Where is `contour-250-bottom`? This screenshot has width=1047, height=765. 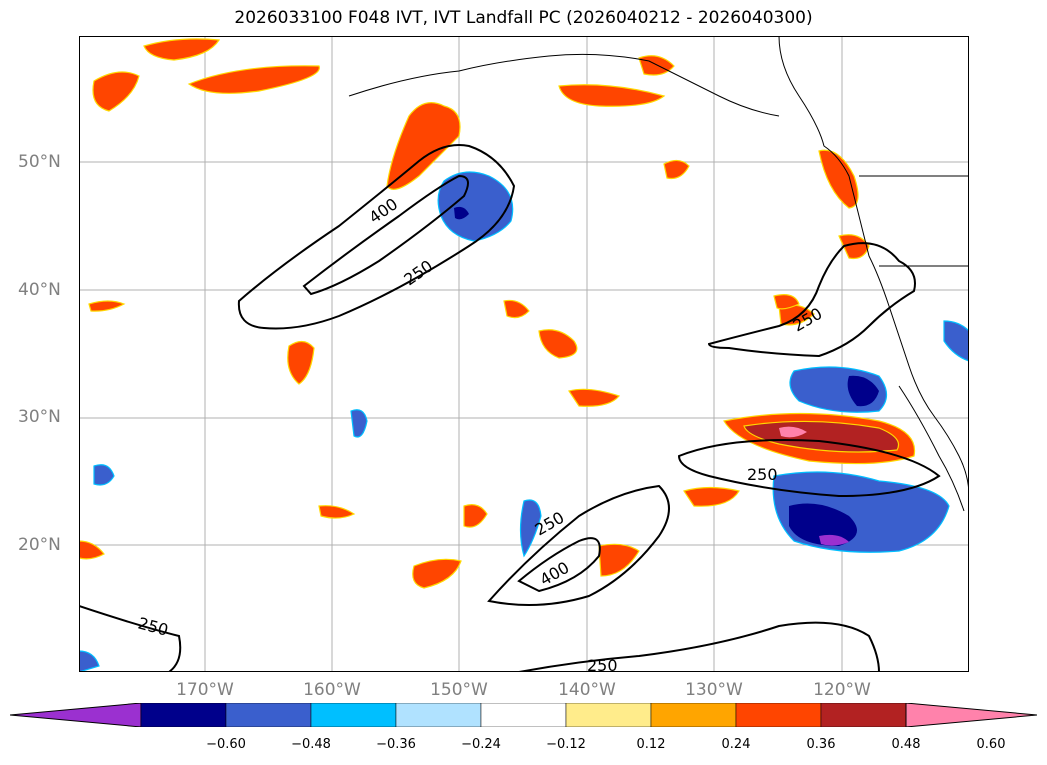
contour-250-bottom is located at coordinates (699, 646).